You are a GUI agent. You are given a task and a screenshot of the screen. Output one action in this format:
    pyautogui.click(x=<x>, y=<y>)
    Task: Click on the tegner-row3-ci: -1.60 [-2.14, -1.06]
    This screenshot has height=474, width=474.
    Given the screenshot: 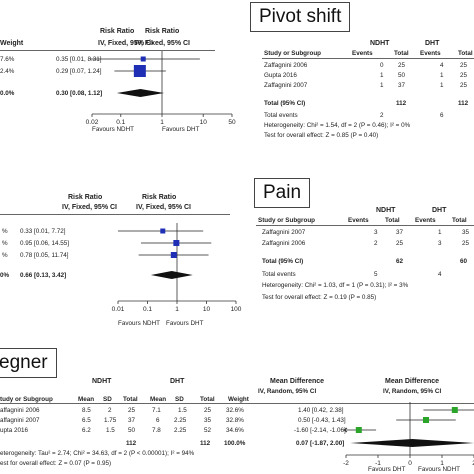 What is the action you would take?
    pyautogui.click(x=320, y=430)
    